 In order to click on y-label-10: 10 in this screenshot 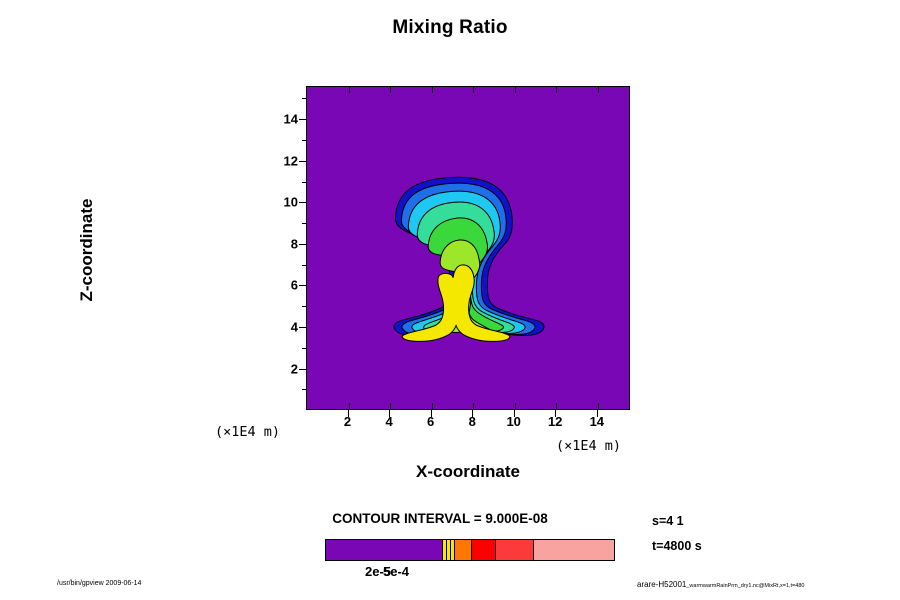, I will do `click(290, 202)`.